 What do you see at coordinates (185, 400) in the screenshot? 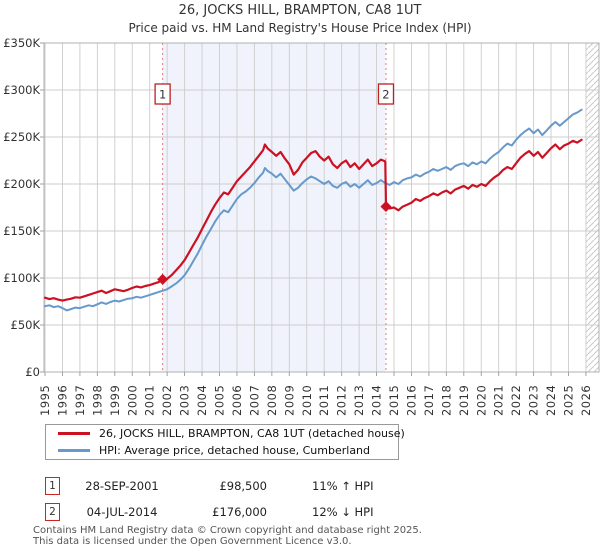
I see `x-tick-label: 2003` at bounding box center [185, 400].